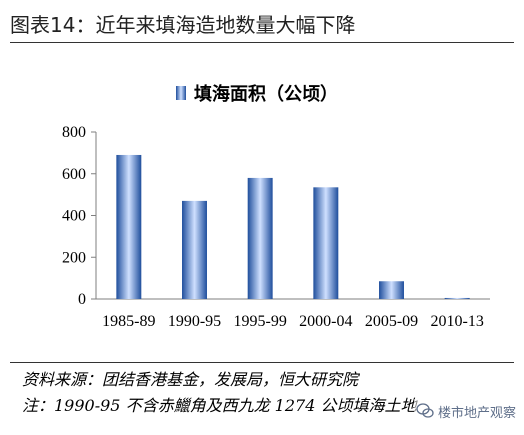 The height and width of the screenshot is (435, 524). What do you see at coordinates (262, 362) in the screenshot?
I see `footer-rule` at bounding box center [262, 362].